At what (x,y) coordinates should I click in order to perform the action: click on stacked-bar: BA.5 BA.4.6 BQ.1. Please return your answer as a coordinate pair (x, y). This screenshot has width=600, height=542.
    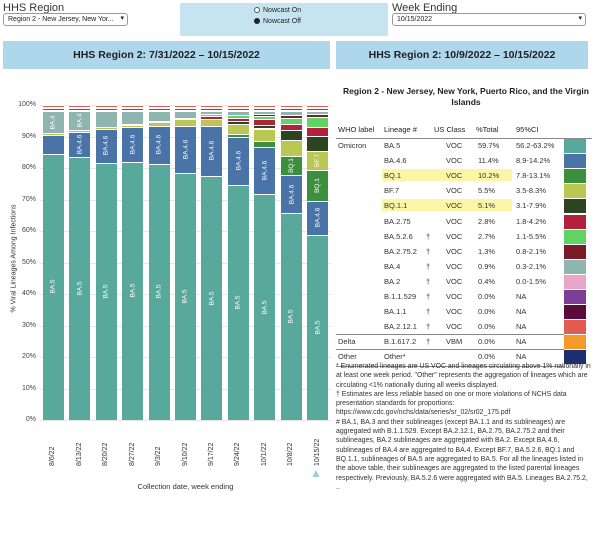
    Looking at the image, I should click on (291, 262).